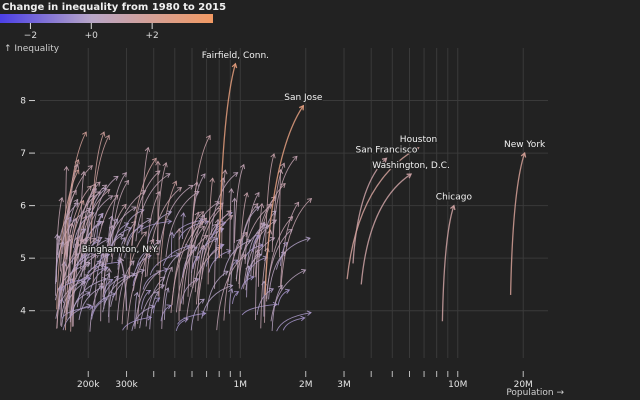 This screenshot has width=640, height=400. Describe the element at coordinates (23, 207) in the screenshot. I see `y-tick-label: 6` at that location.